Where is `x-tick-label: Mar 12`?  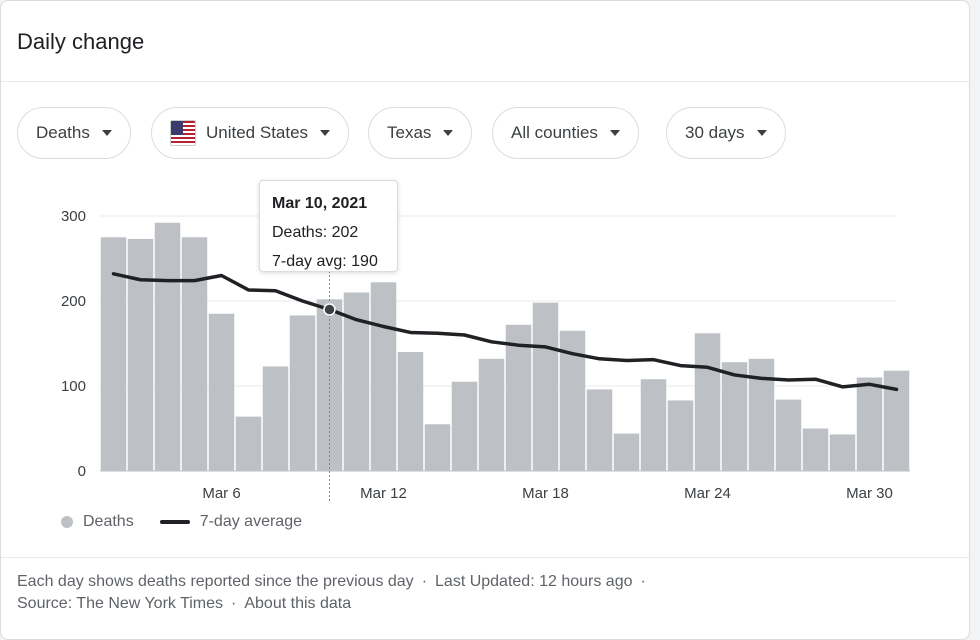
x-tick-label: Mar 12 is located at coordinates (383, 493).